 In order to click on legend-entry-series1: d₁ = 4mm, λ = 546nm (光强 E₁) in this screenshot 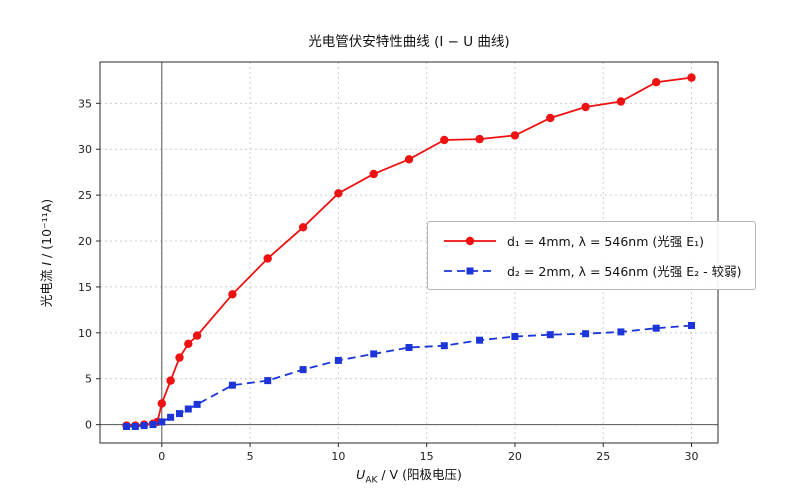, I will do `click(591, 240)`.